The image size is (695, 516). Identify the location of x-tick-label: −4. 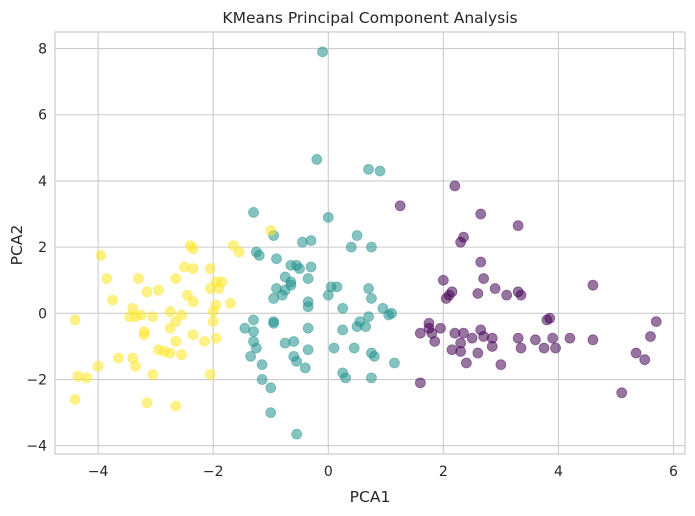
(98, 472).